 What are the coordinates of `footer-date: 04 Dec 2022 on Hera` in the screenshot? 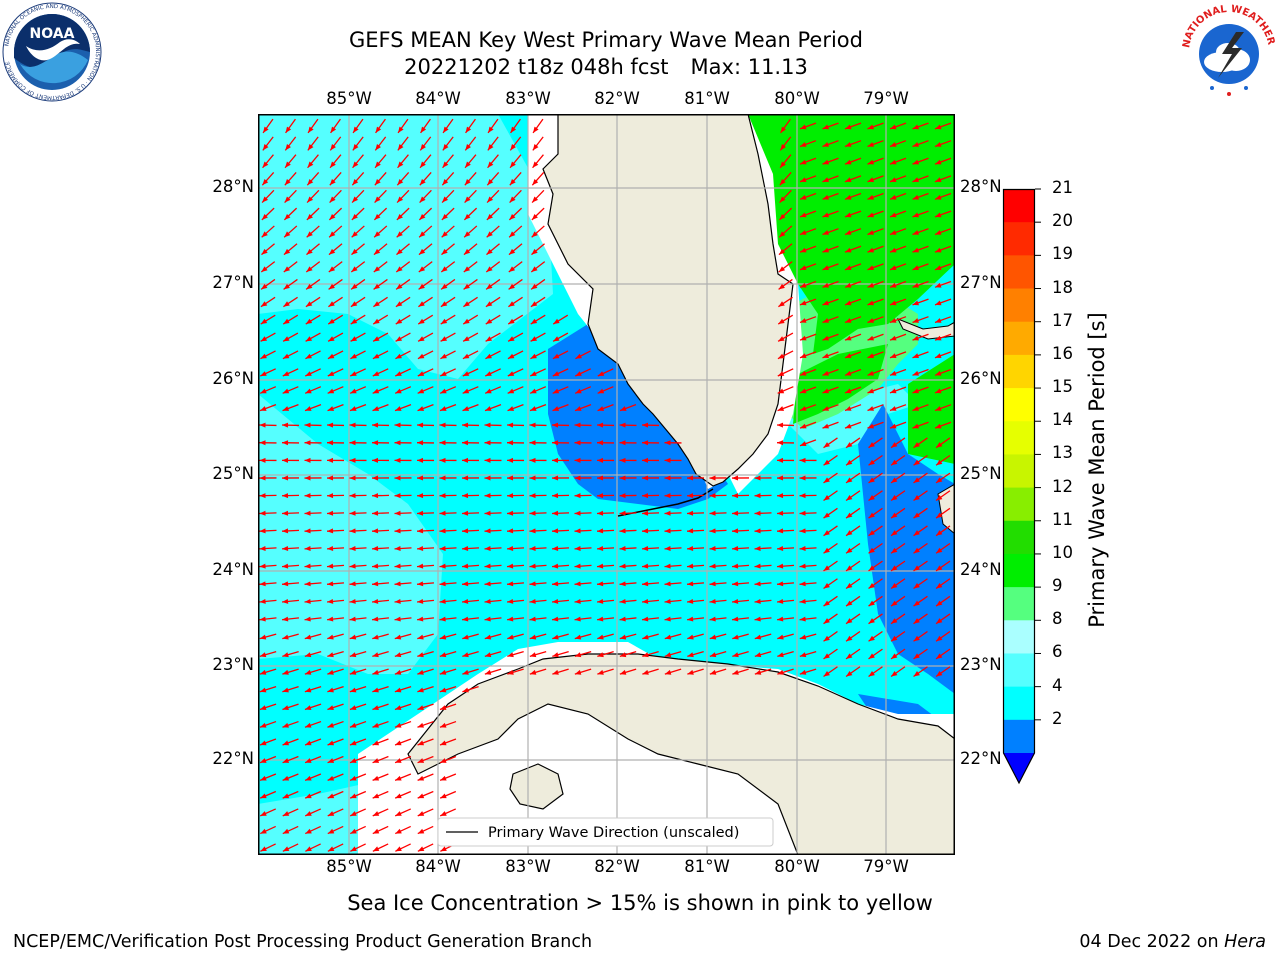 It's located at (1172, 942).